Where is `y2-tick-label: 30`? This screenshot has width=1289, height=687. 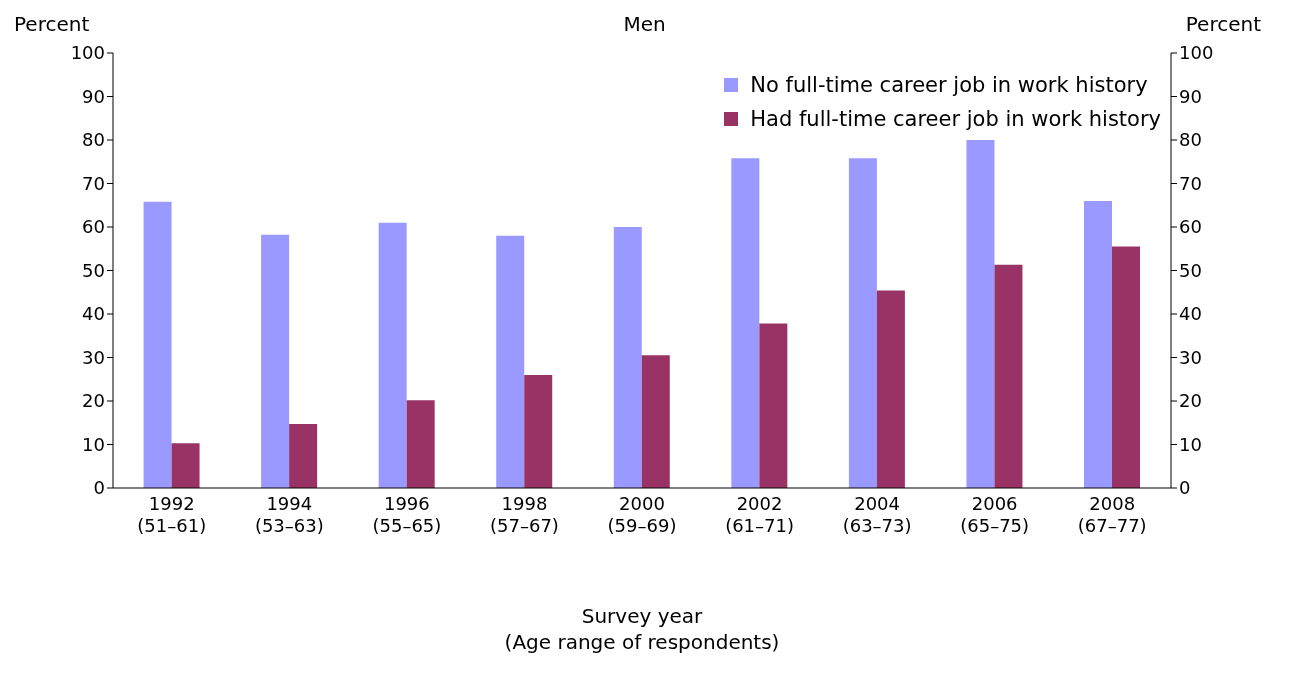
y2-tick-label: 30 is located at coordinates (1190, 357).